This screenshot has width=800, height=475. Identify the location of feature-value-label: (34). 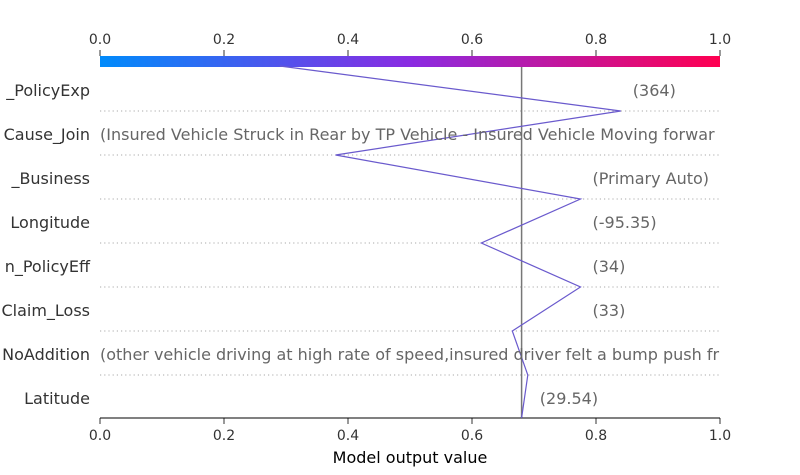
(609, 266).